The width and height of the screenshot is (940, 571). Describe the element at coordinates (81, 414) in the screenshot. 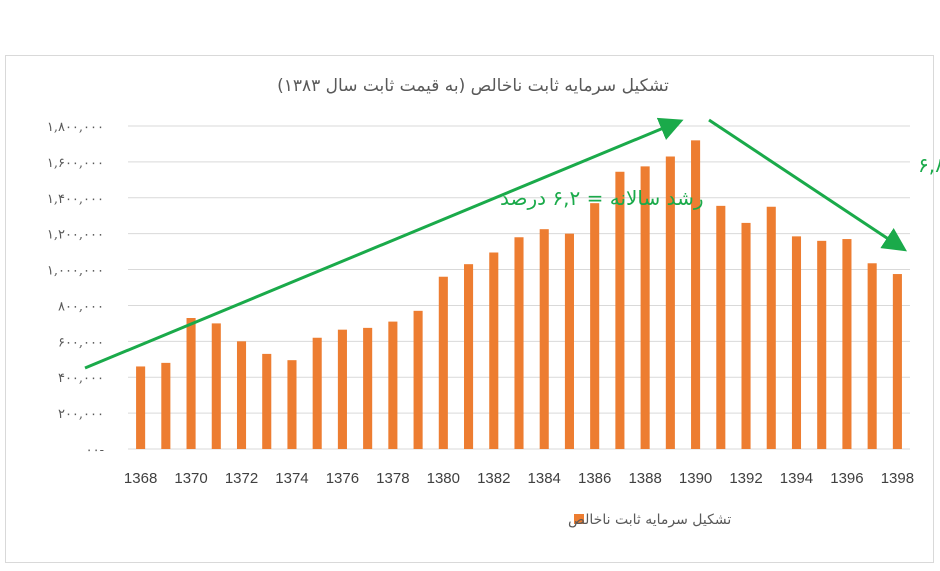

I see `y-tick-label: ۲۰۰,۰۰۰` at that location.